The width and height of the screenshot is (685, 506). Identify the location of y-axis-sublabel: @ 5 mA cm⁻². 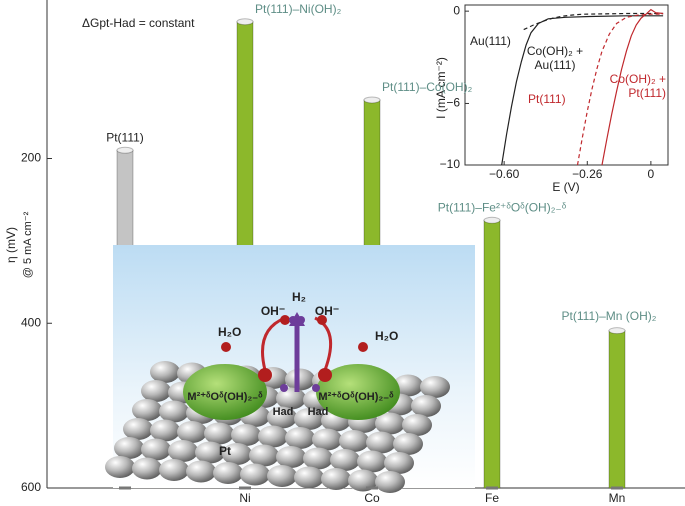
(28, 244).